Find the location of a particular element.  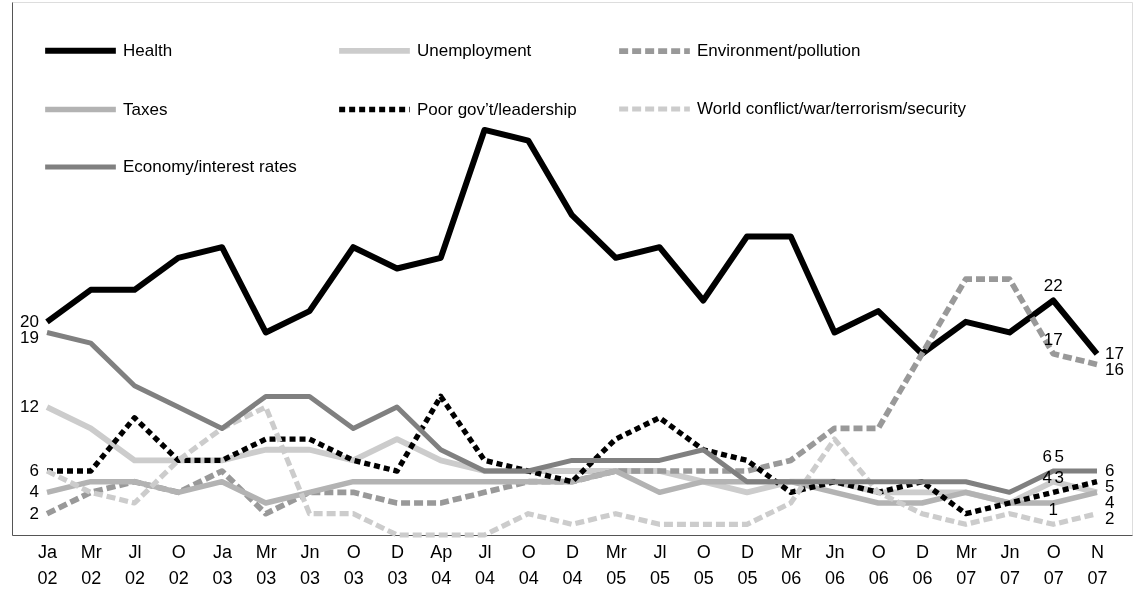

x-tick-label: O 07 is located at coordinates (1053, 564).